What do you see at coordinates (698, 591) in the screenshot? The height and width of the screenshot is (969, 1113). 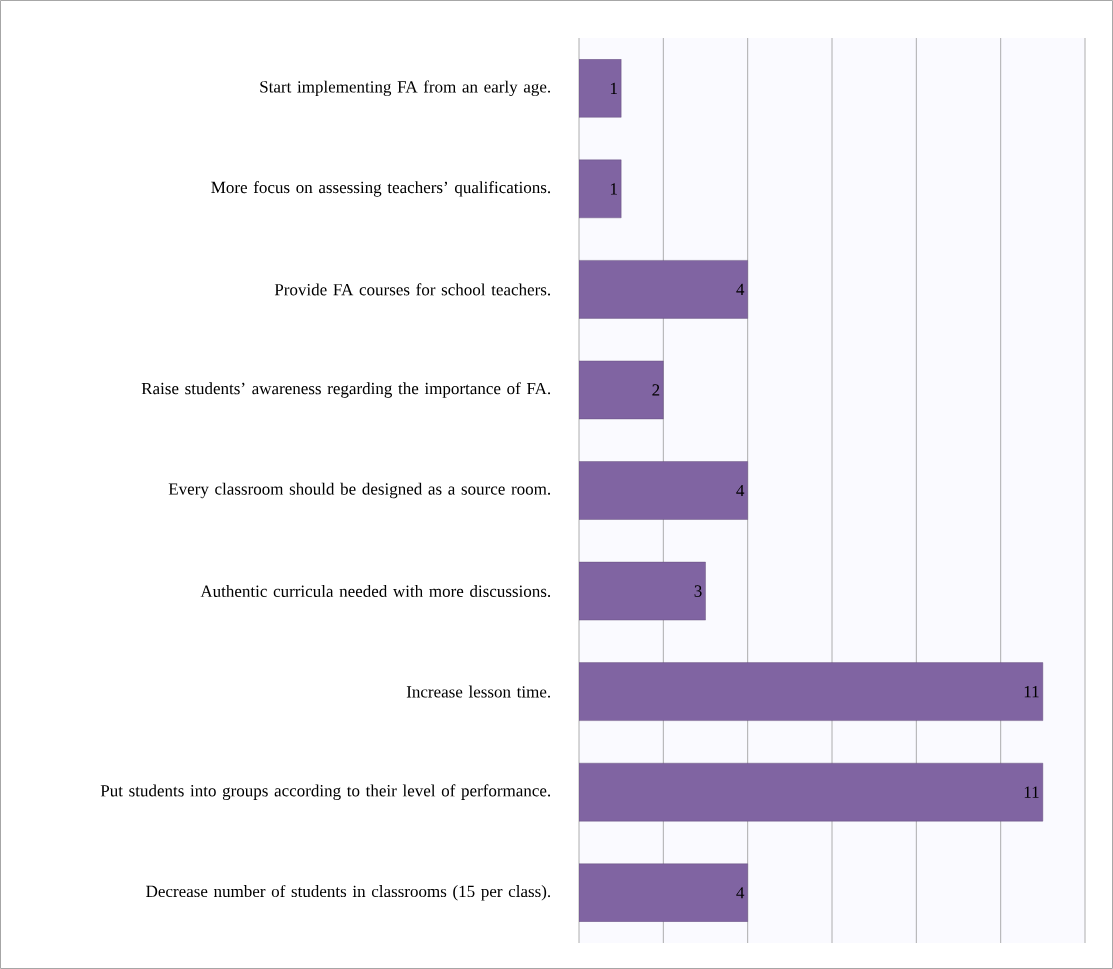 I see `data-label: 3` at bounding box center [698, 591].